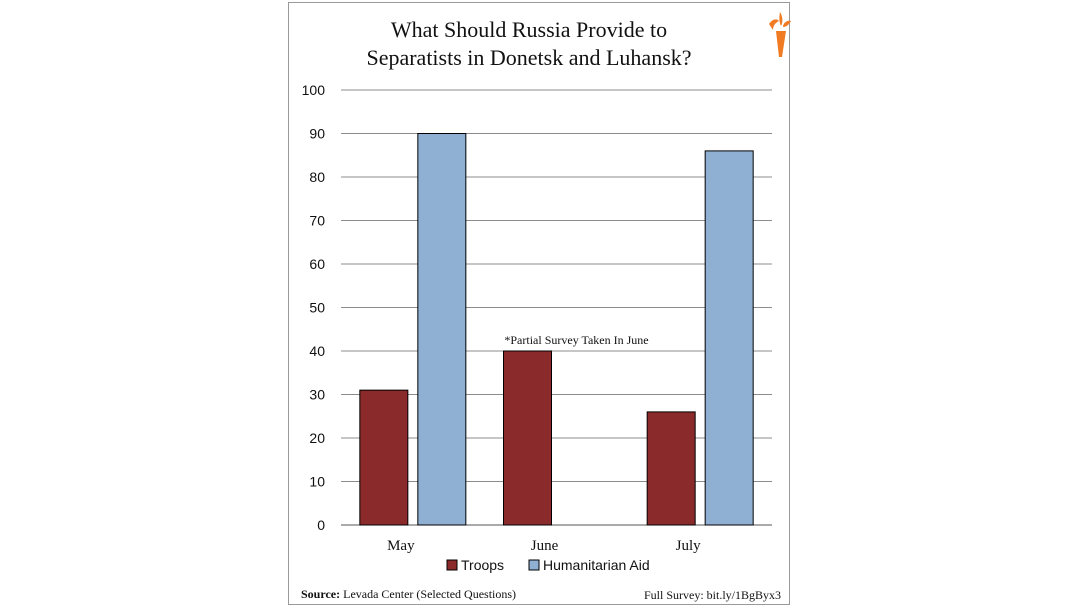 This screenshot has width=1080, height=608. What do you see at coordinates (781, 19) in the screenshot?
I see `logo-petal-center` at bounding box center [781, 19].